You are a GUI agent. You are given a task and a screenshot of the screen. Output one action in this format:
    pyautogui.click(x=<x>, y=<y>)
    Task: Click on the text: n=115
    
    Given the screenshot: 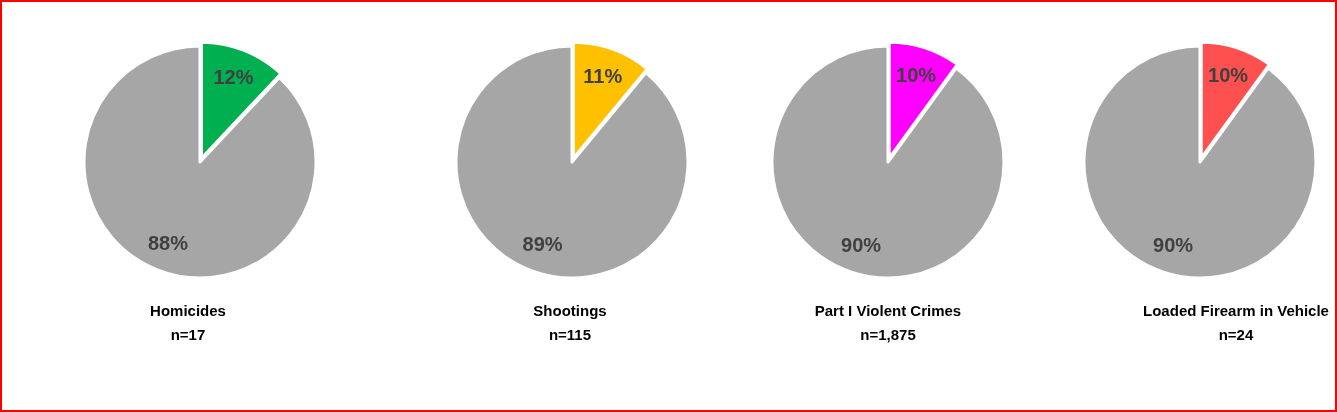 What is the action you would take?
    pyautogui.click(x=570, y=334)
    